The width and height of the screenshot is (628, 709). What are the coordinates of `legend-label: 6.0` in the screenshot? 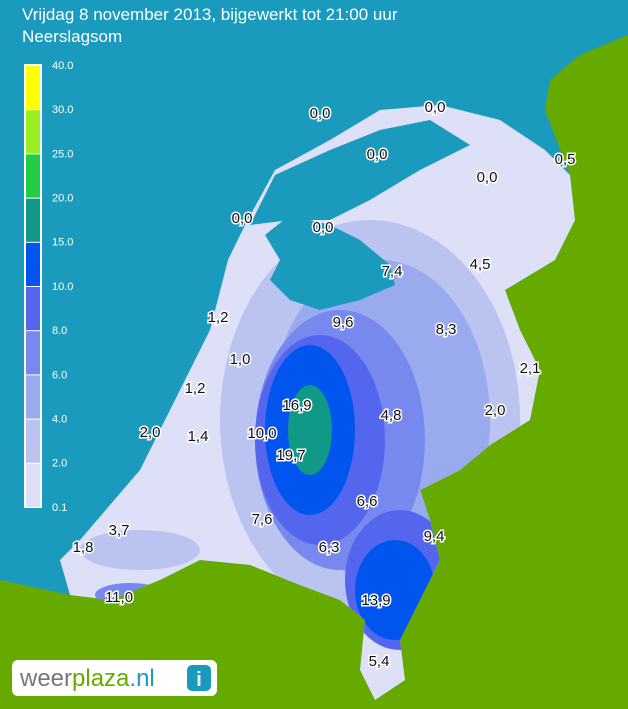 It's located at (59, 375).